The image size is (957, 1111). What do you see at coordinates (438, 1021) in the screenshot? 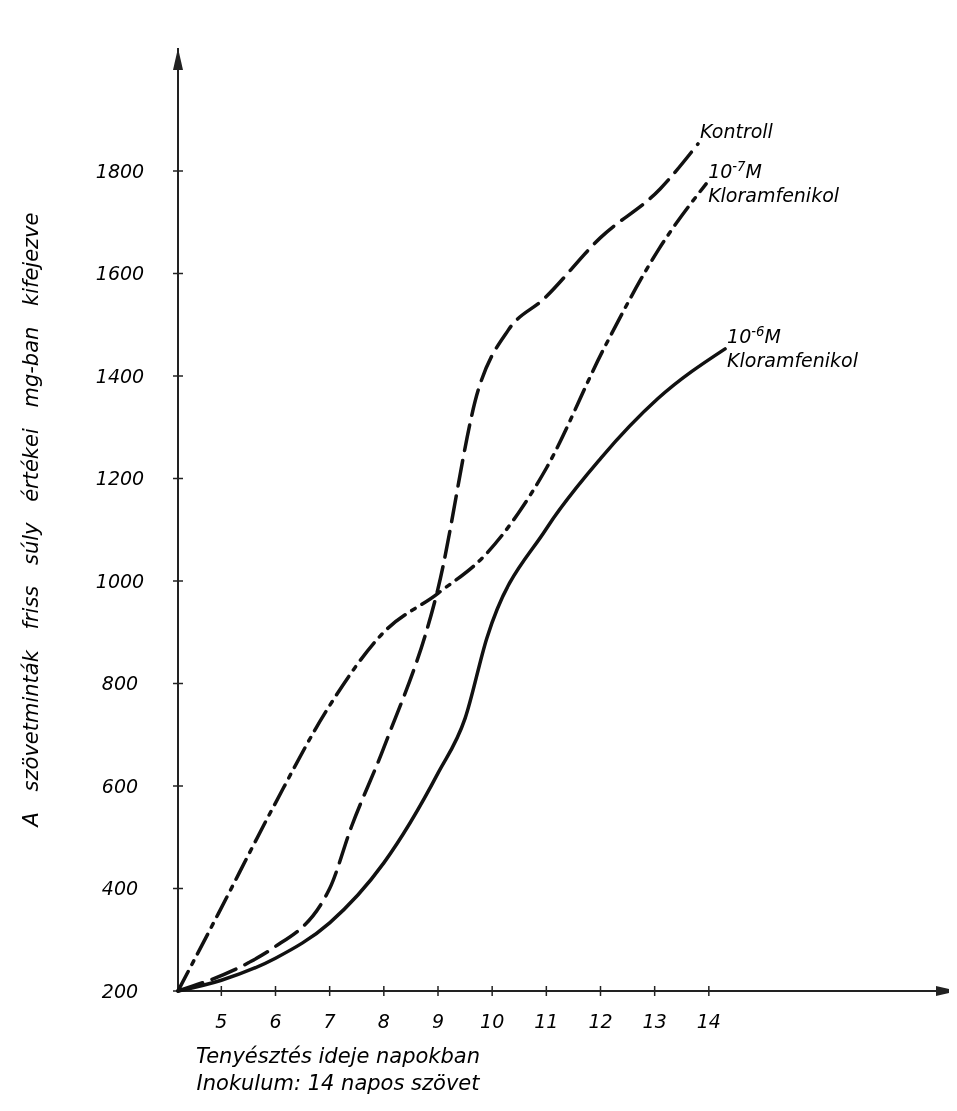
I see `x-tick-label: 9` at bounding box center [438, 1021].